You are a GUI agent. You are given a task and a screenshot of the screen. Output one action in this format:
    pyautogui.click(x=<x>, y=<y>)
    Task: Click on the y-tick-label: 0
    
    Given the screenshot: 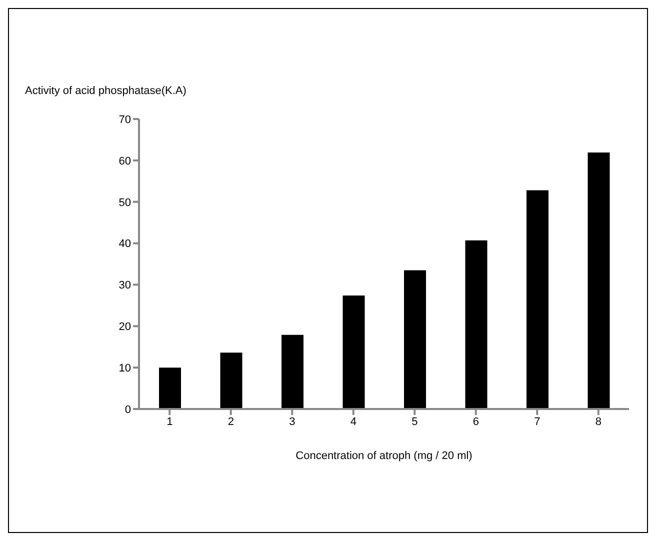 What is the action you would take?
    pyautogui.click(x=127, y=410)
    